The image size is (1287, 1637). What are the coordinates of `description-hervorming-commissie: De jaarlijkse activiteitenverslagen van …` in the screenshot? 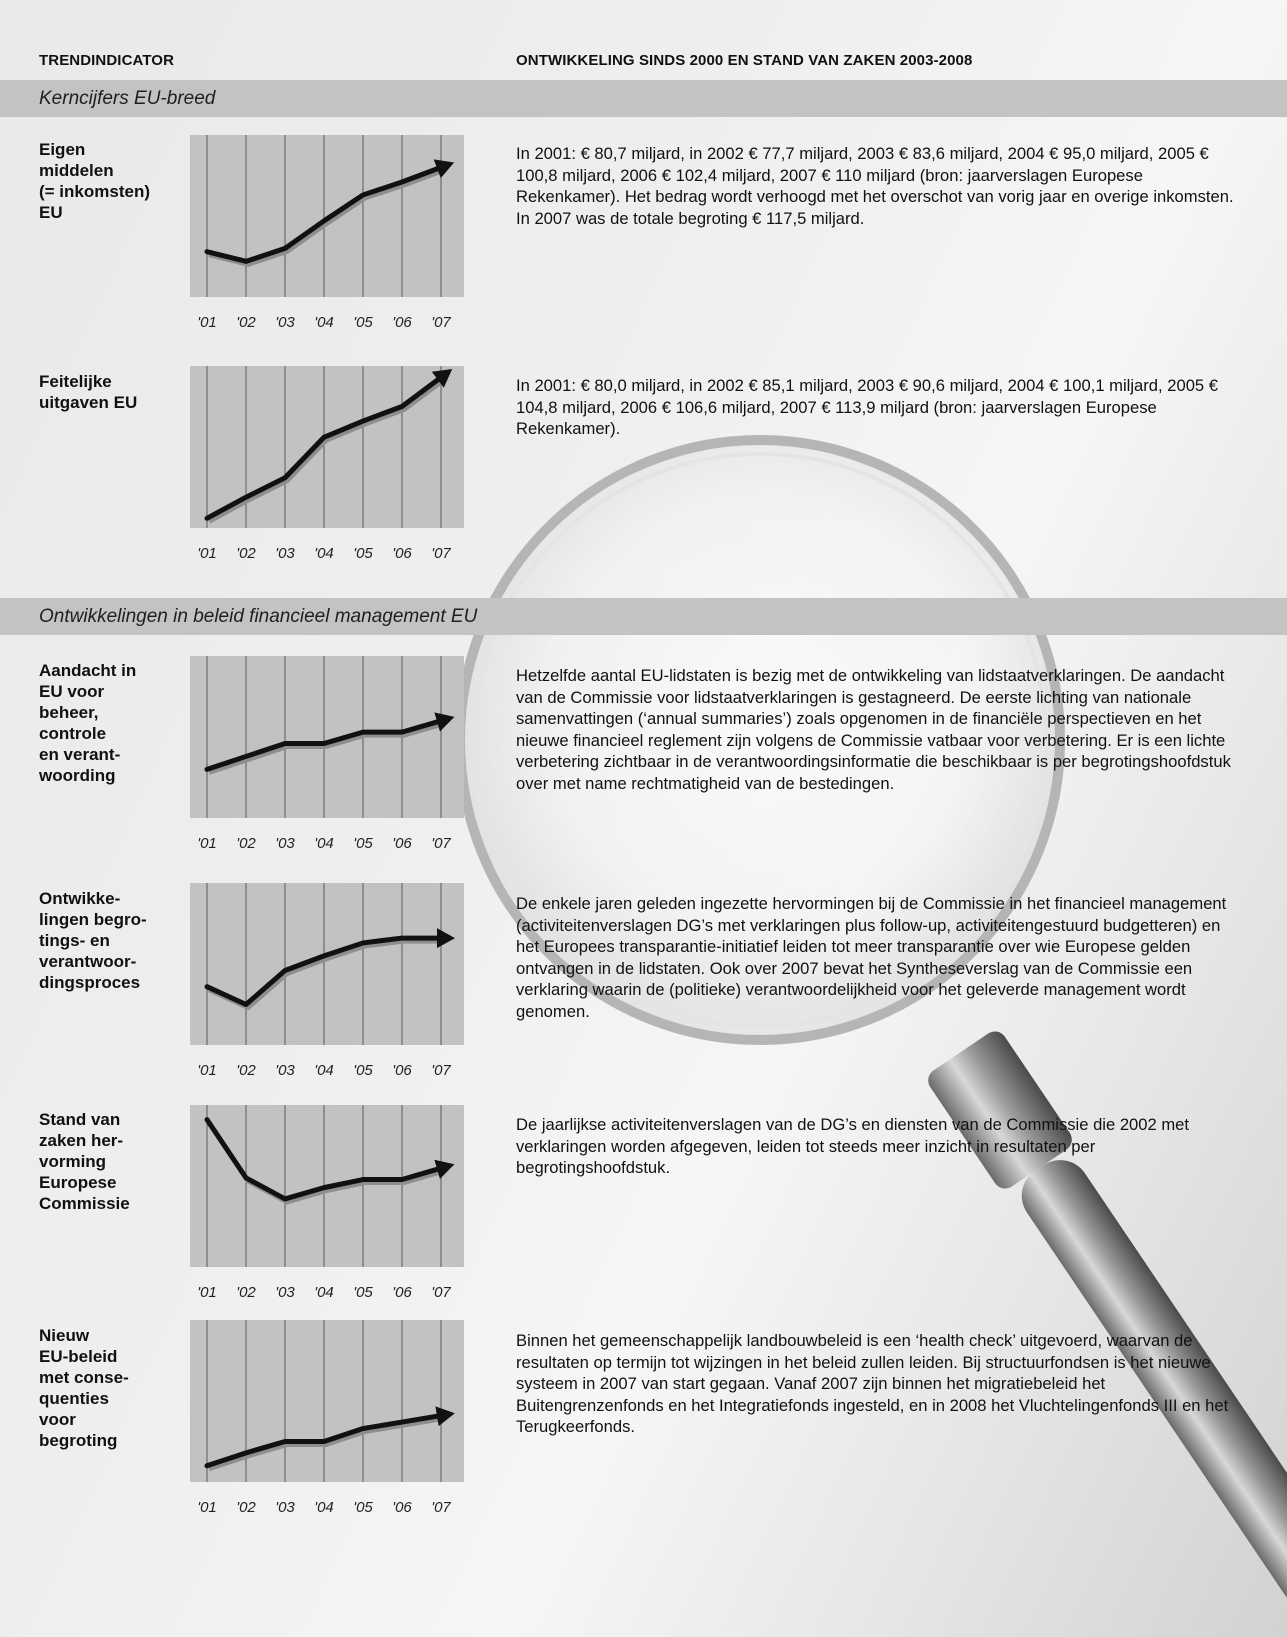 It's located at (853, 1146).